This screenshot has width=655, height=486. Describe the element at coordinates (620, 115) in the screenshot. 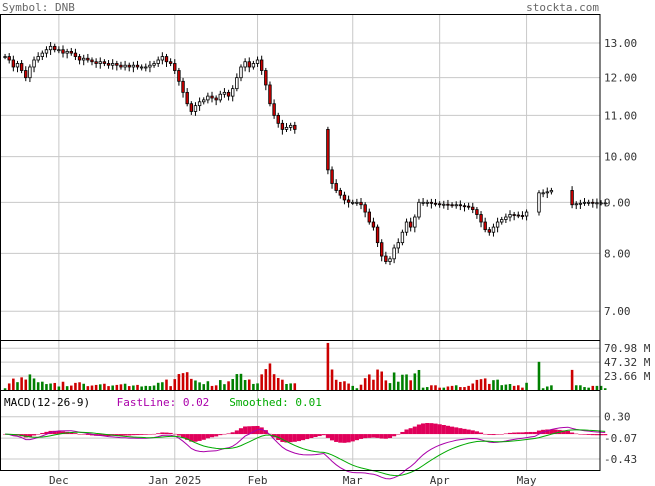

I see `price-tick-label: 11.00` at that location.